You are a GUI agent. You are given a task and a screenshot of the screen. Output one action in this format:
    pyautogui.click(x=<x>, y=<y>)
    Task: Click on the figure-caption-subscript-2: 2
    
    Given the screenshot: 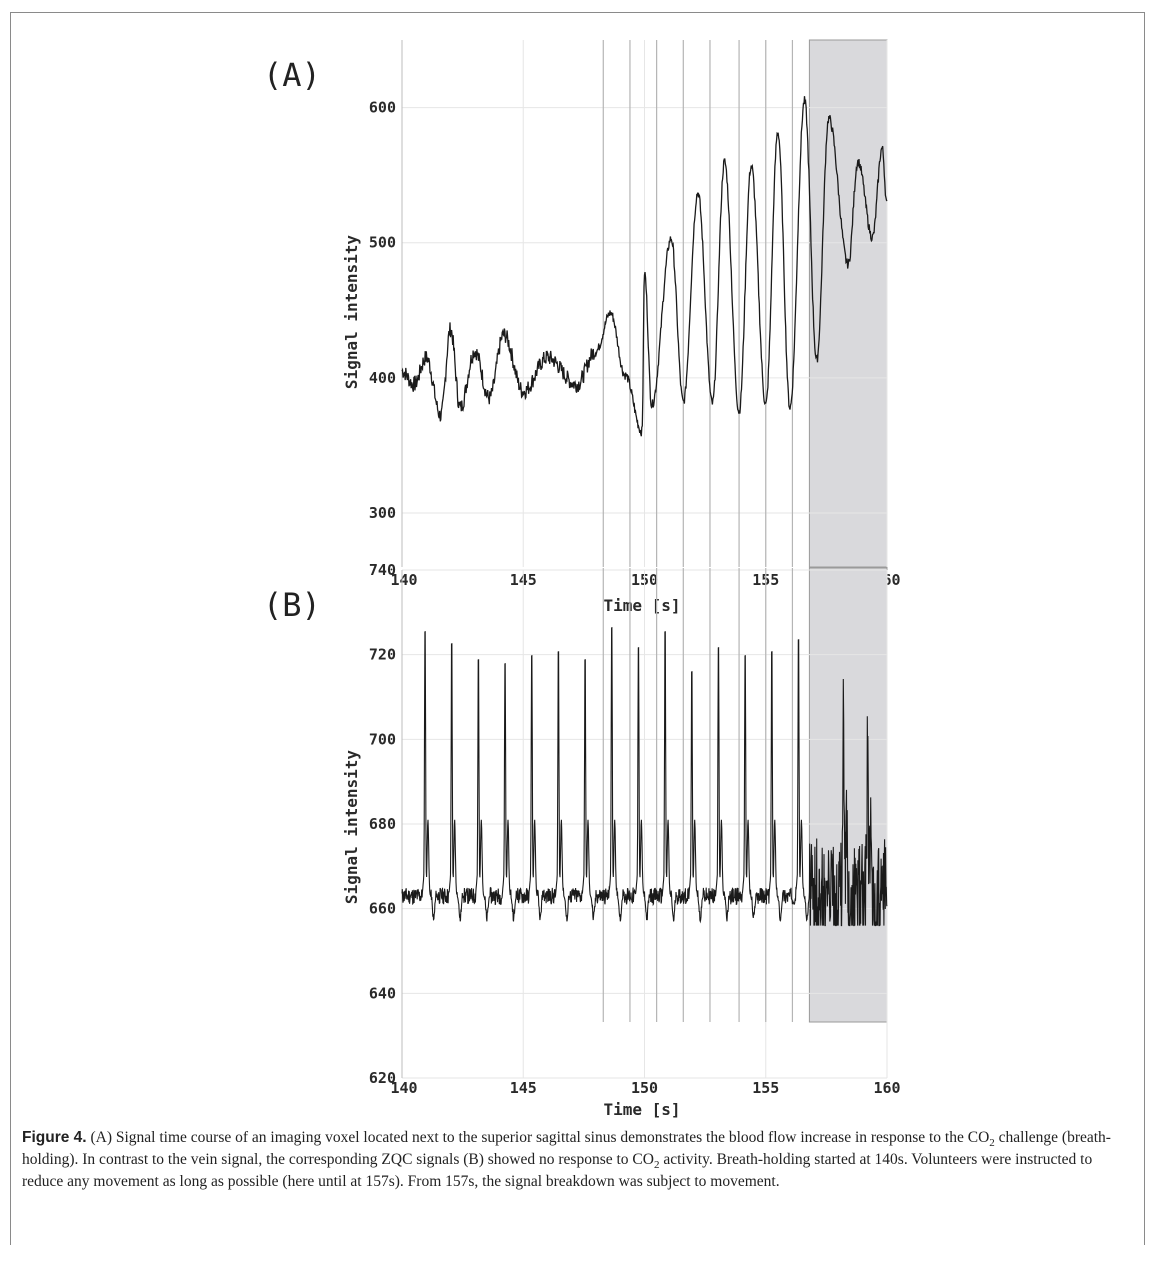 What is the action you would take?
    pyautogui.click(x=656, y=1165)
    